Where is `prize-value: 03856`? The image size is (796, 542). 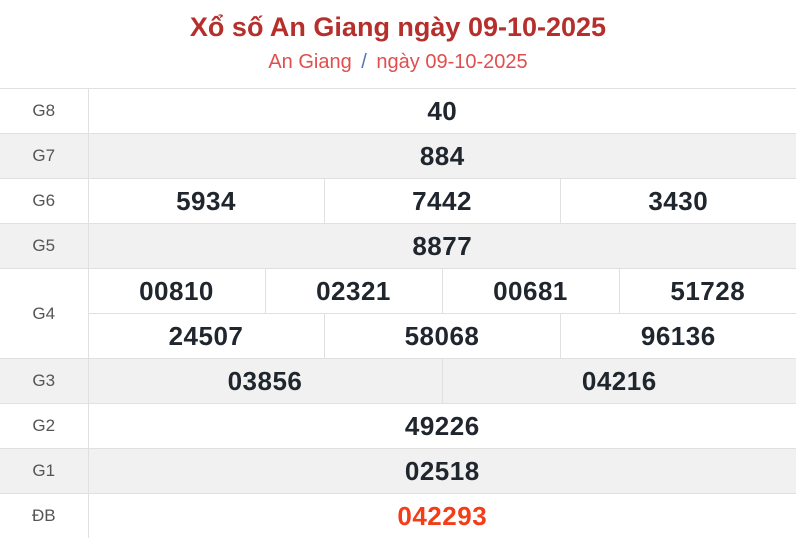 prize-value: 03856 is located at coordinates (265, 381).